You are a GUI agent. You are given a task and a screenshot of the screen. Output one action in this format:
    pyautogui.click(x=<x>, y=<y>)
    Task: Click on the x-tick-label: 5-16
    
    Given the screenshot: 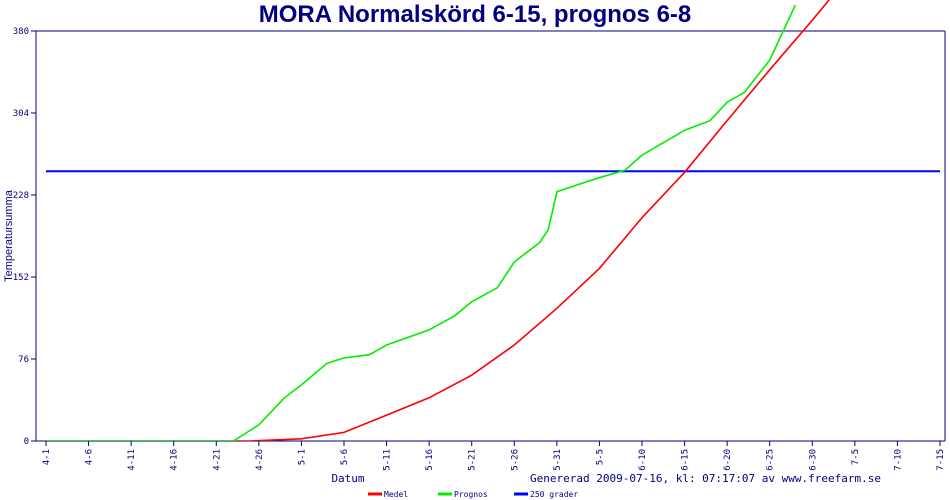 What is the action you would take?
    pyautogui.click(x=430, y=460)
    